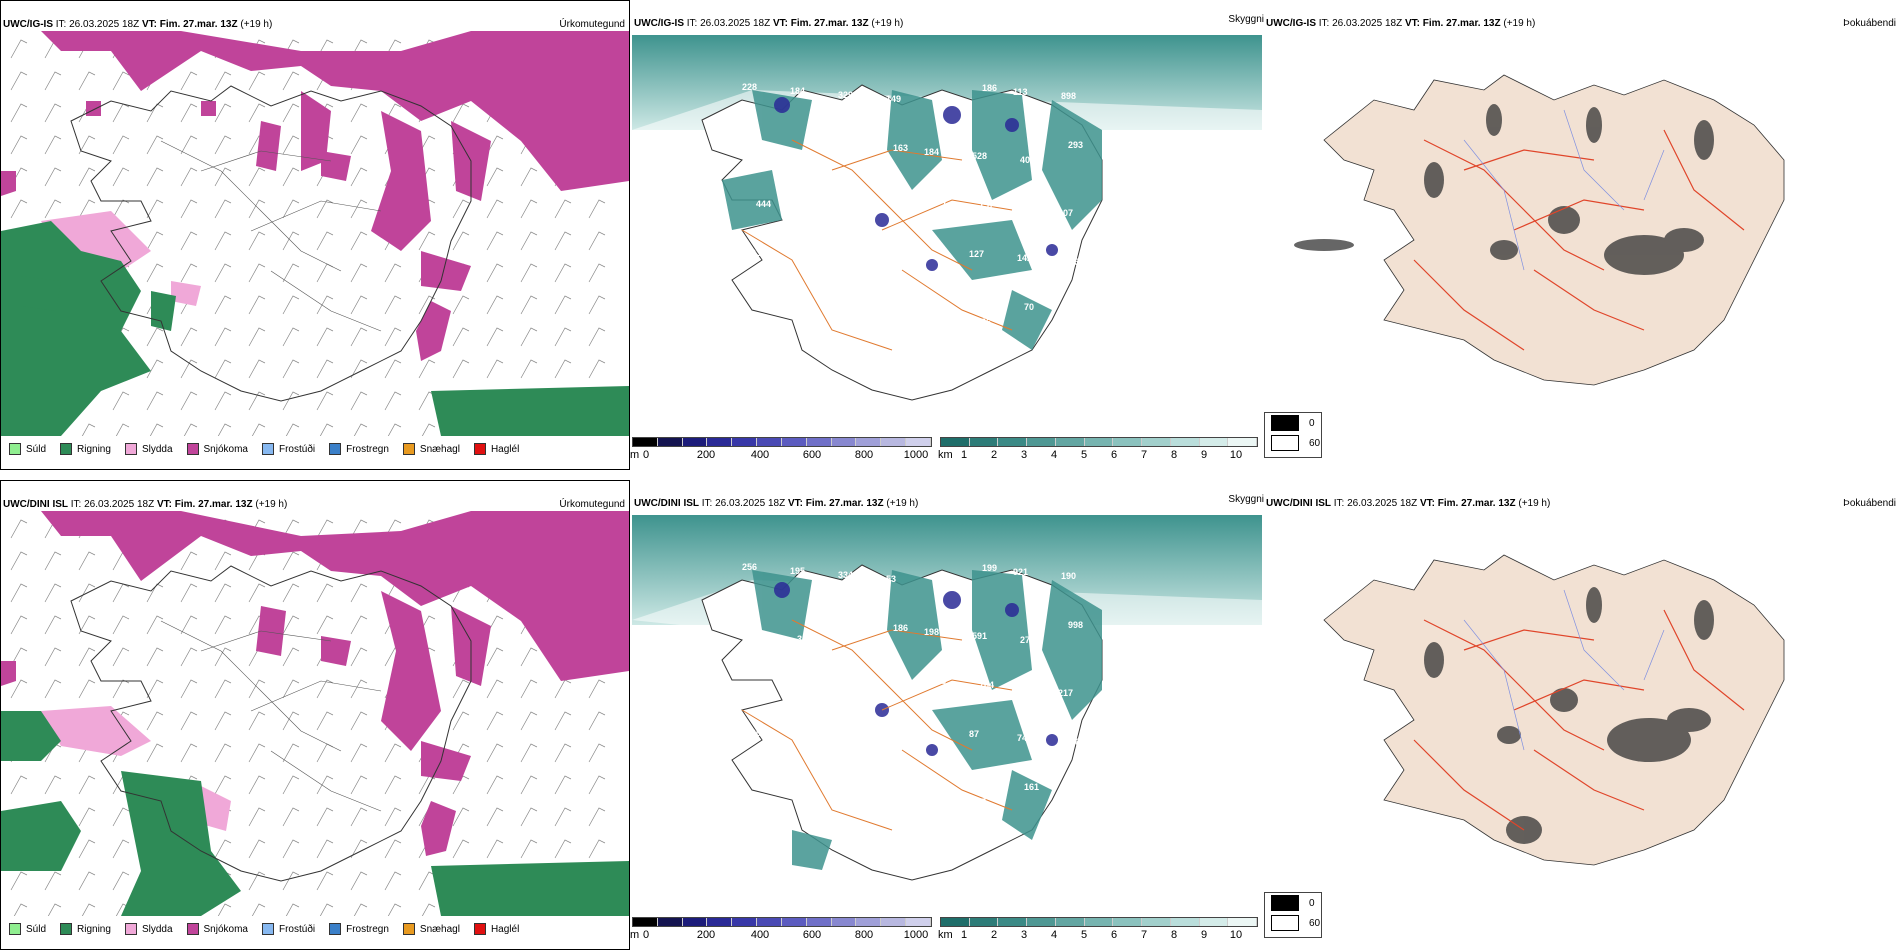 The width and height of the screenshot is (1900, 950). I want to click on fog-legend-0: 0, so click(1296, 903).